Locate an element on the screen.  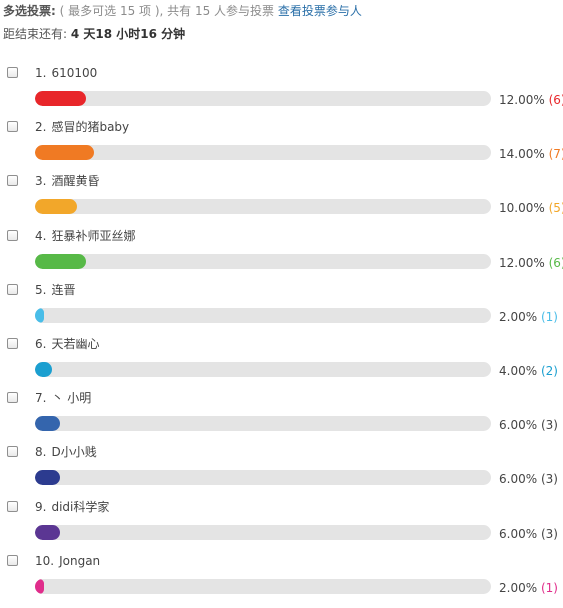
poll-option: 10. Jongan 2.00% (1) is located at coordinates (281, 581).